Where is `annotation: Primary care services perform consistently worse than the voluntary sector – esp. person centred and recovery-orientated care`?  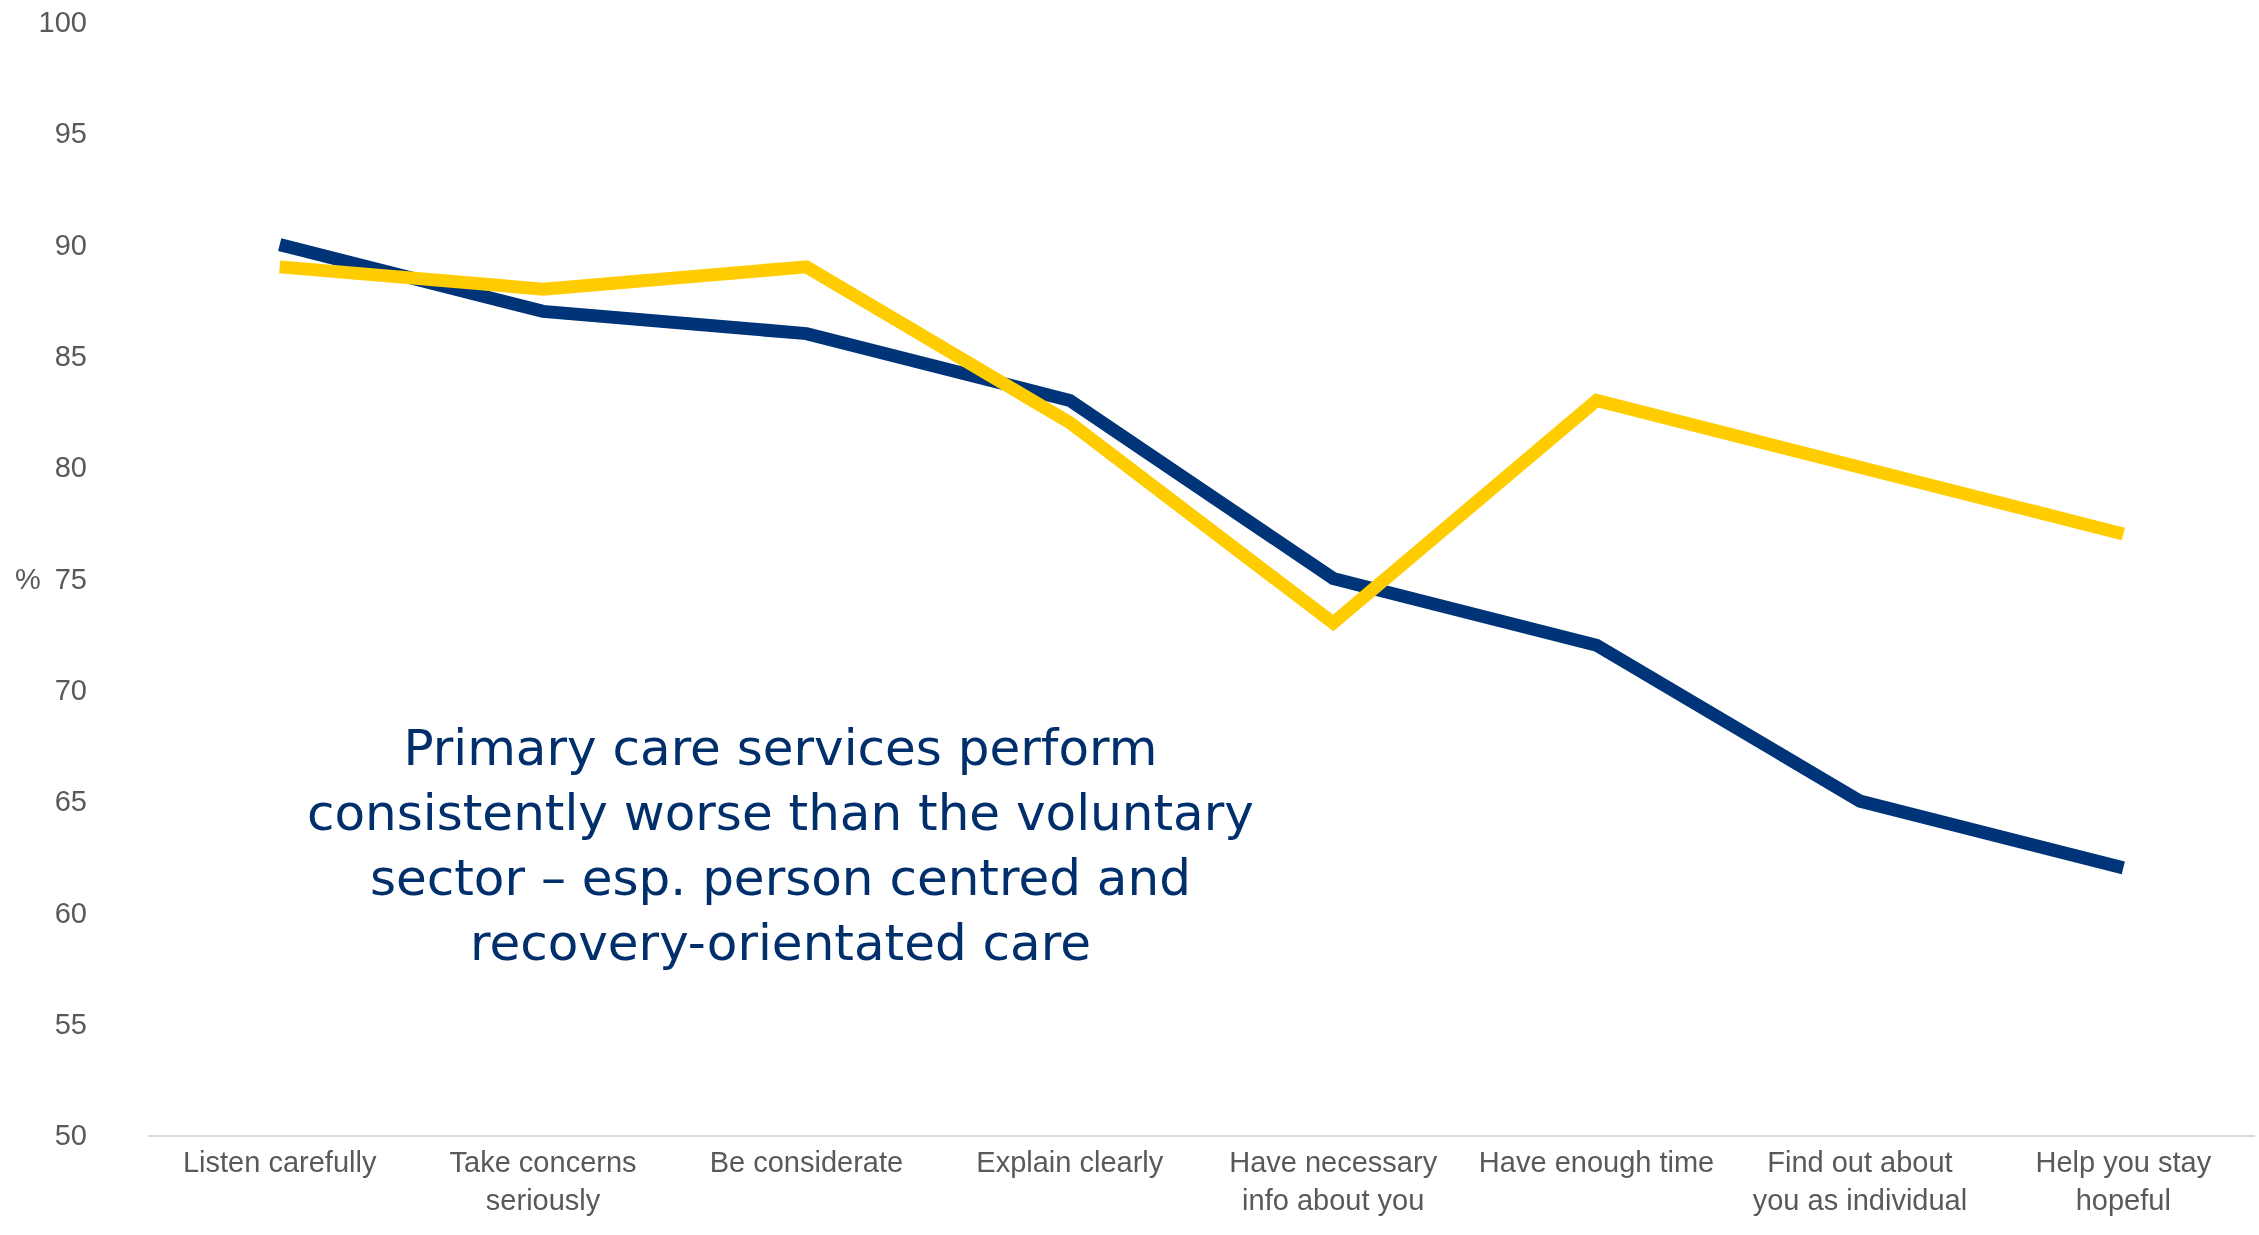 annotation: Primary care services perform consistently worse than the voluntary sector – esp. person centred and recovery-orientated care is located at coordinates (780, 845).